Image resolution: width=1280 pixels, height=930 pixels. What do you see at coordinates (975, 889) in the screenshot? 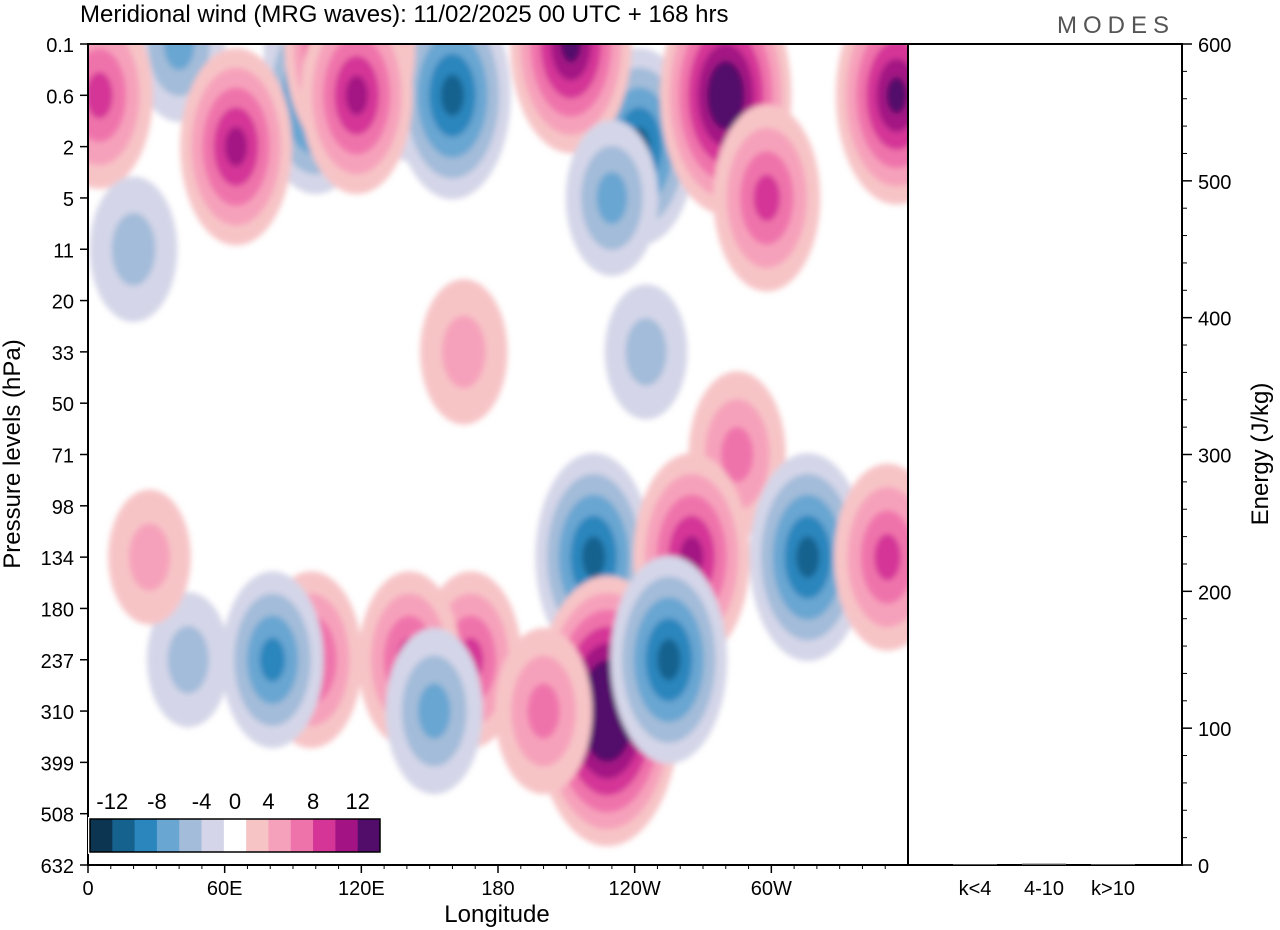
I see `energy-category-label: k<4` at bounding box center [975, 889].